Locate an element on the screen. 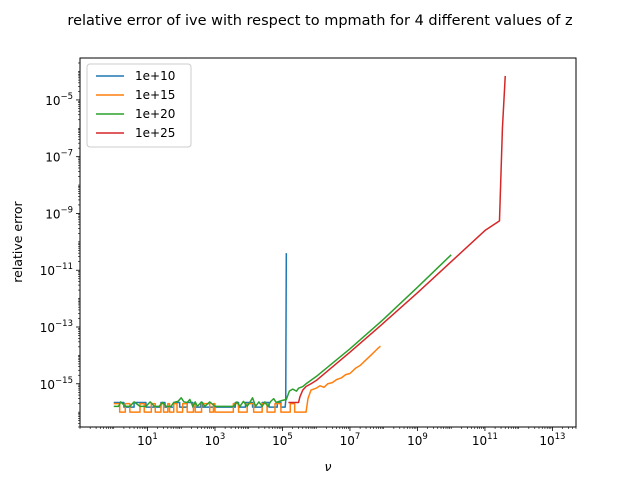 The image size is (640, 480). legend-box is located at coordinates (139, 105).